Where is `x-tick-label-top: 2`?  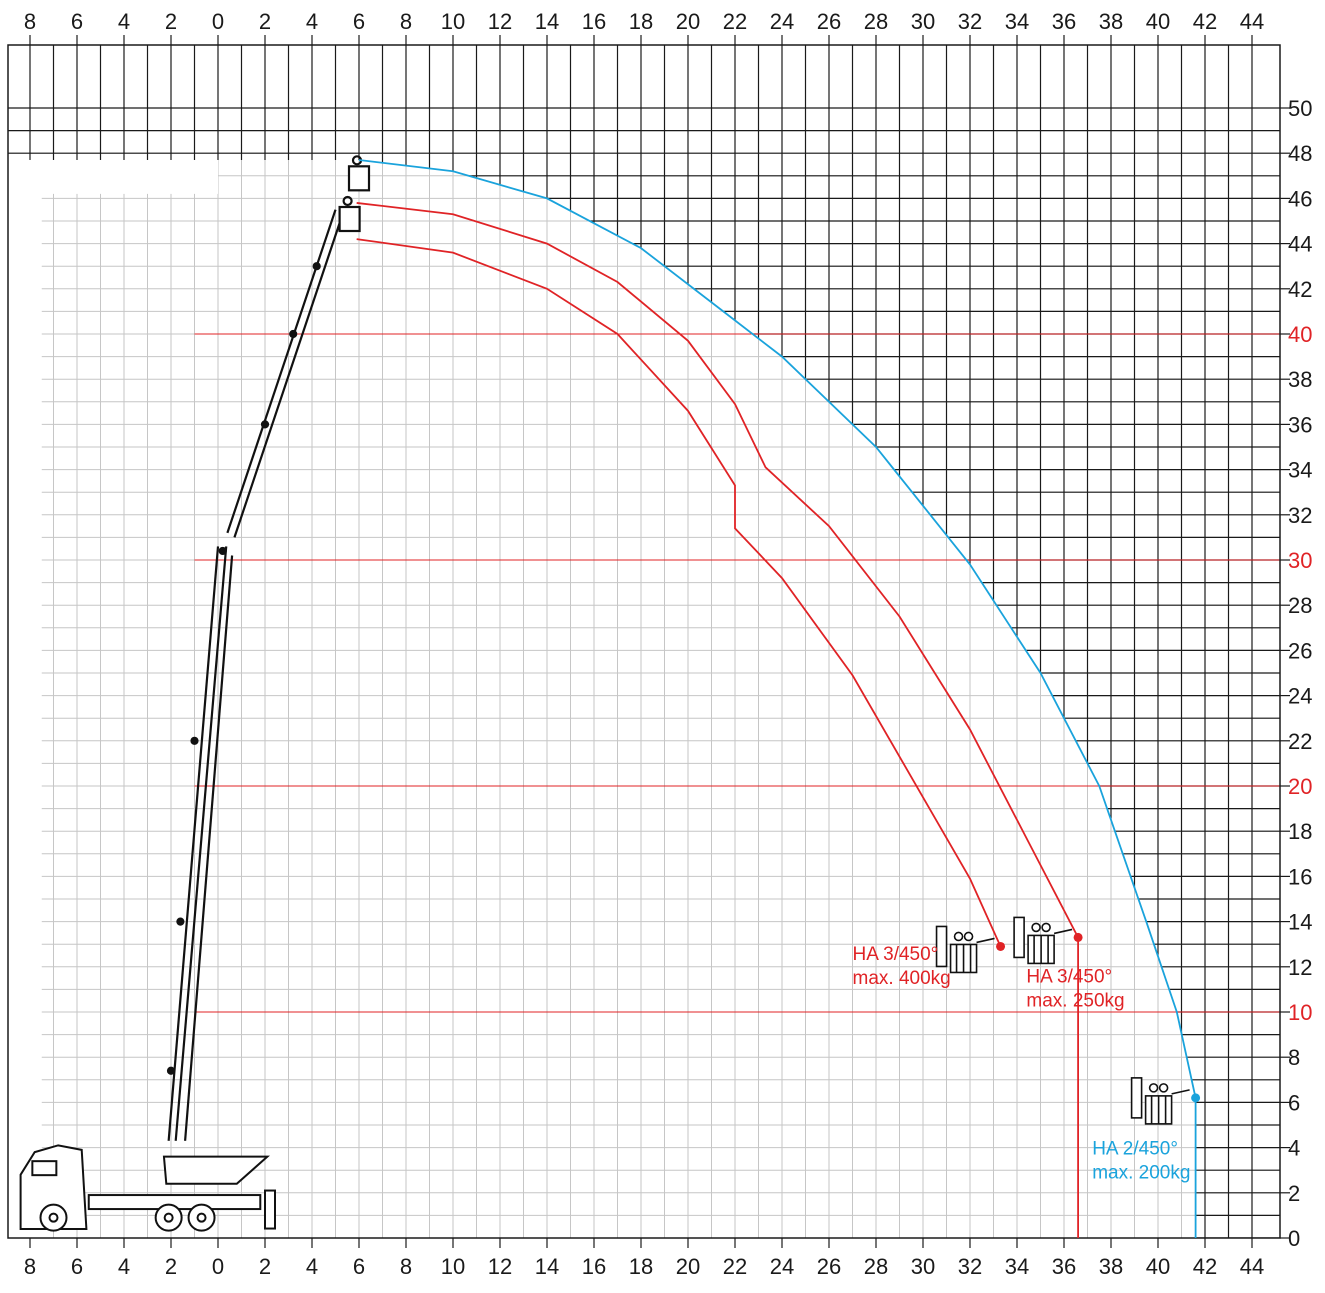 x-tick-label-top: 2 is located at coordinates (265, 21).